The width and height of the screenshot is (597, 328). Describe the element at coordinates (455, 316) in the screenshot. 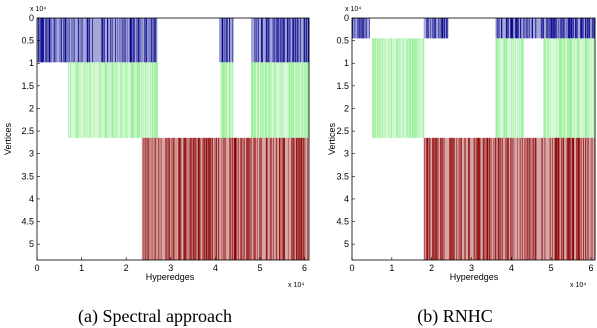

I see `panel-b-caption: (b) RNHC` at that location.